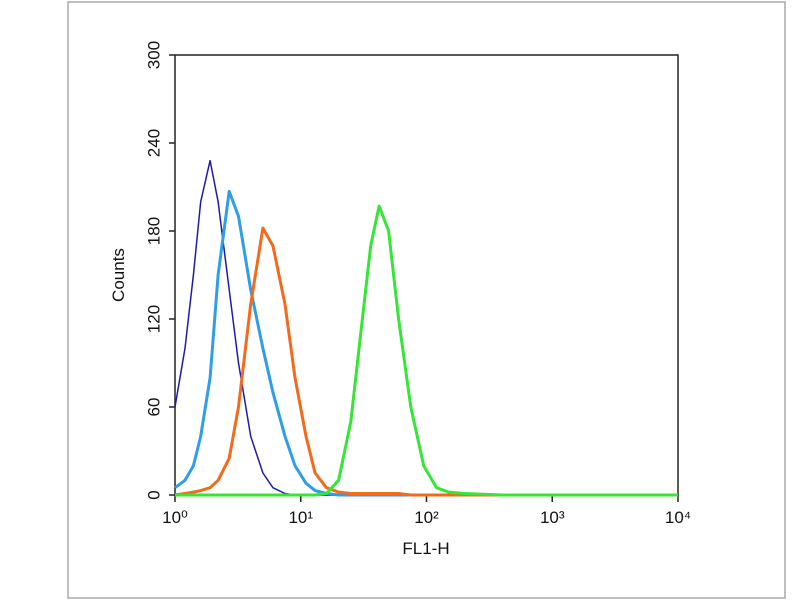 This screenshot has width=800, height=605. What do you see at coordinates (153, 319) in the screenshot?
I see `y-tick-label: 120` at bounding box center [153, 319].